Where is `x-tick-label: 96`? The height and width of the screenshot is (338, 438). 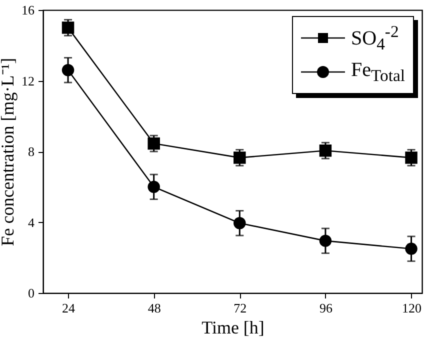 x-tick-label: 96 is located at coordinates (326, 308).